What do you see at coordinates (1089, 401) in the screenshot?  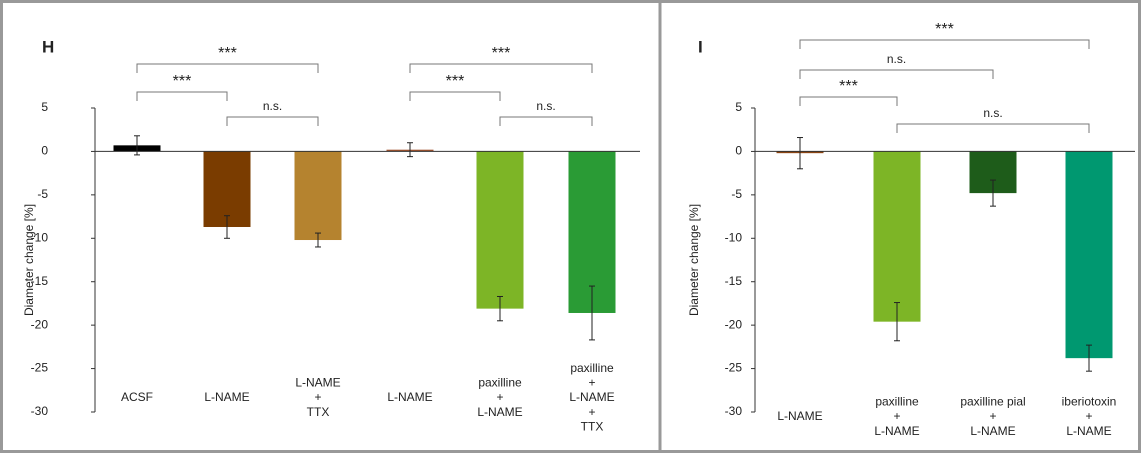 I see `x-tick-label: iberiotoxin` at bounding box center [1089, 401].